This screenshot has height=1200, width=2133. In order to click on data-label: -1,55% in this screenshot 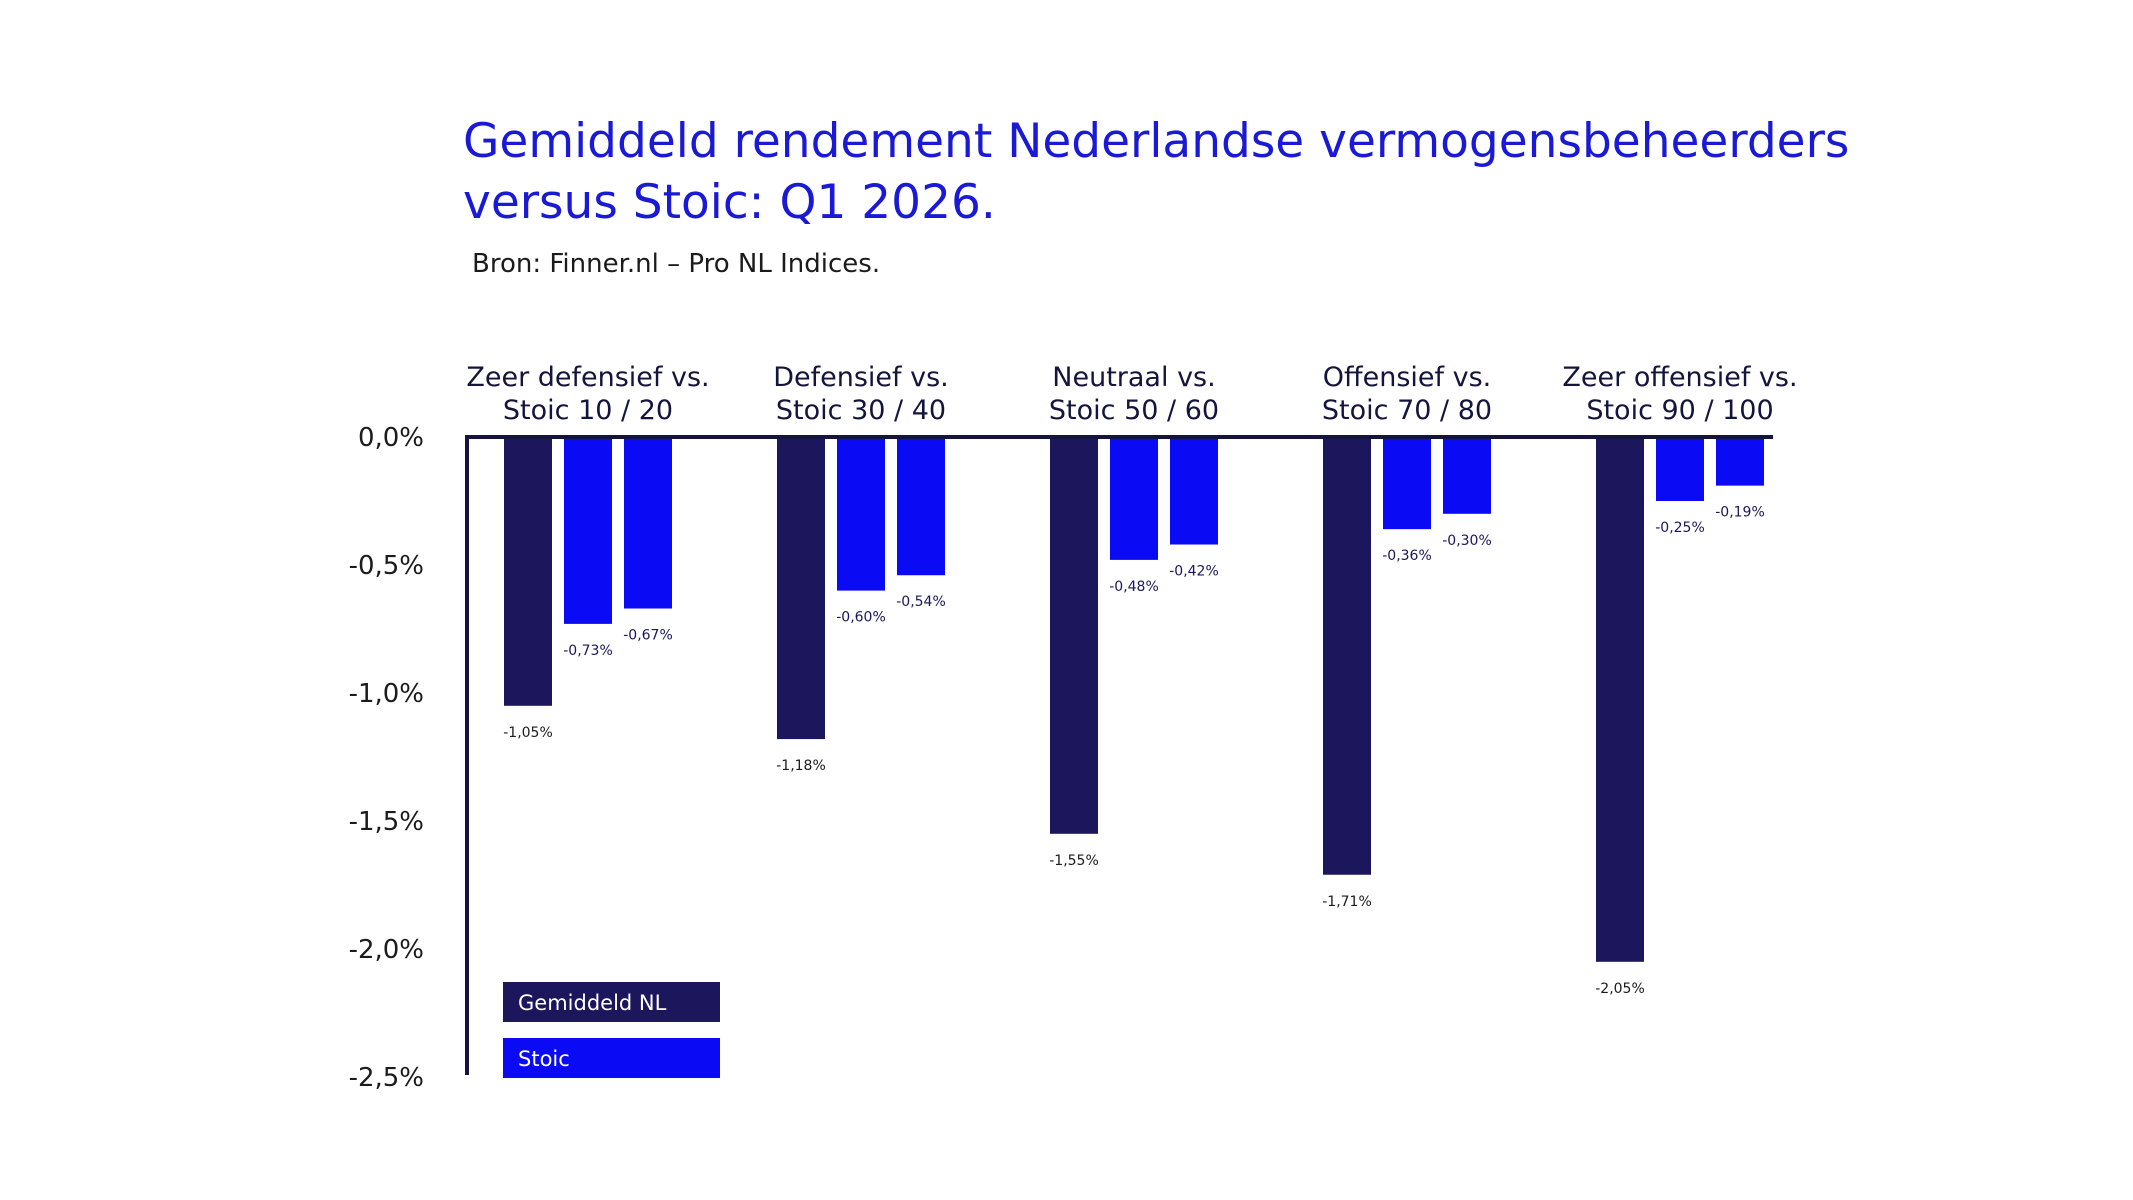, I will do `click(1074, 861)`.